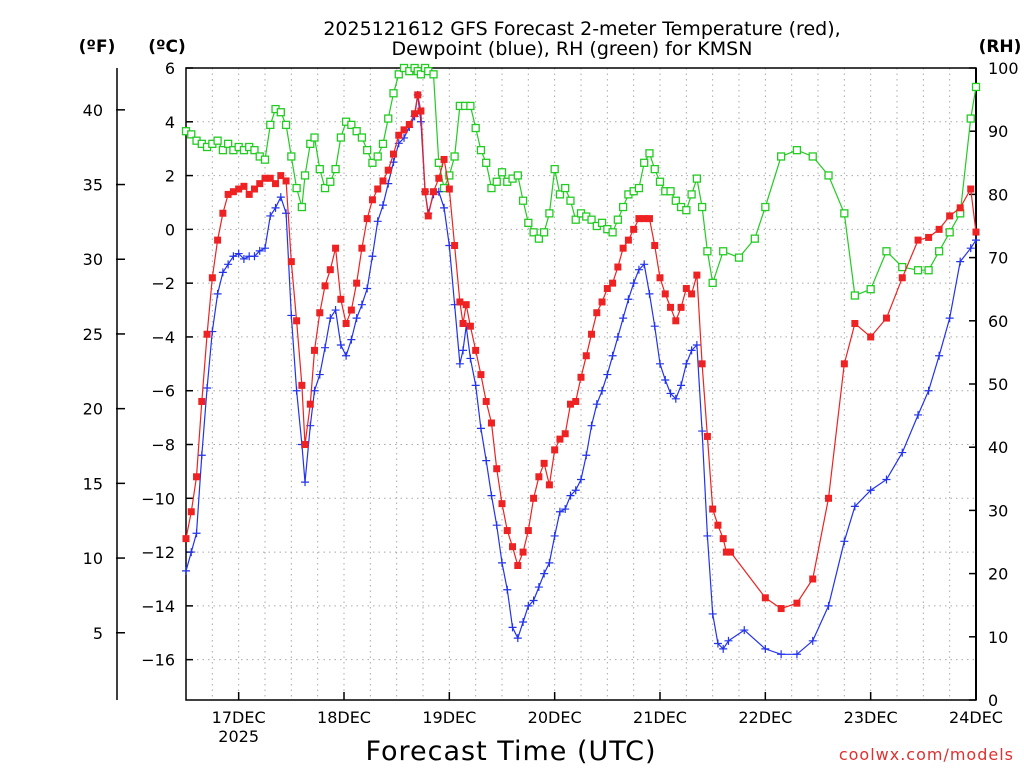 The image size is (1024, 768). What do you see at coordinates (510, 751) in the screenshot?
I see `x-axis-label: Forecast Time (UTC)` at bounding box center [510, 751].